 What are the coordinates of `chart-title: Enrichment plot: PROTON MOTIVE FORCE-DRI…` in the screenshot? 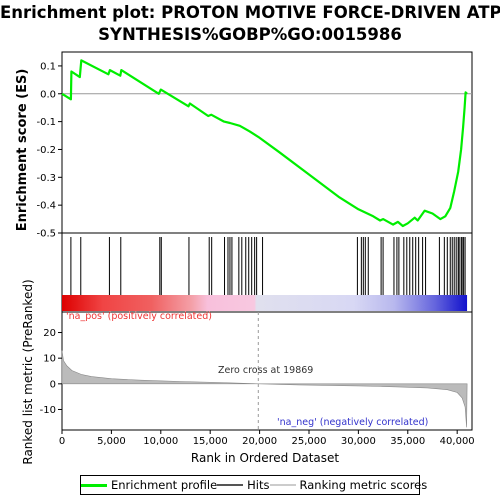 It's located at (250, 24).